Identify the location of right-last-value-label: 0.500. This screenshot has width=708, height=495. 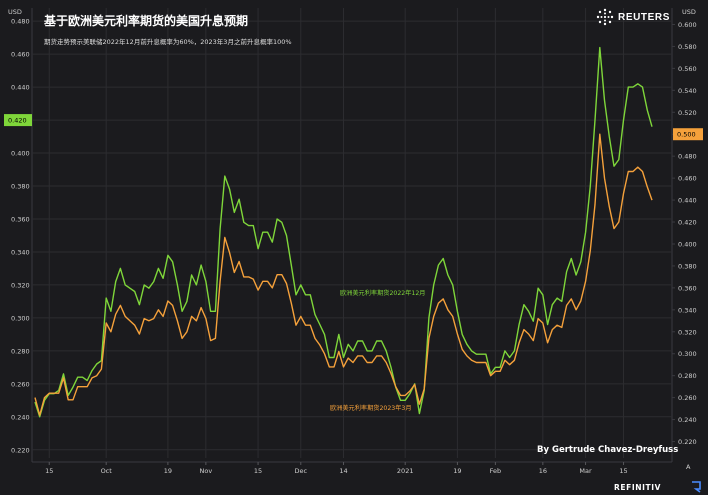
(686, 135).